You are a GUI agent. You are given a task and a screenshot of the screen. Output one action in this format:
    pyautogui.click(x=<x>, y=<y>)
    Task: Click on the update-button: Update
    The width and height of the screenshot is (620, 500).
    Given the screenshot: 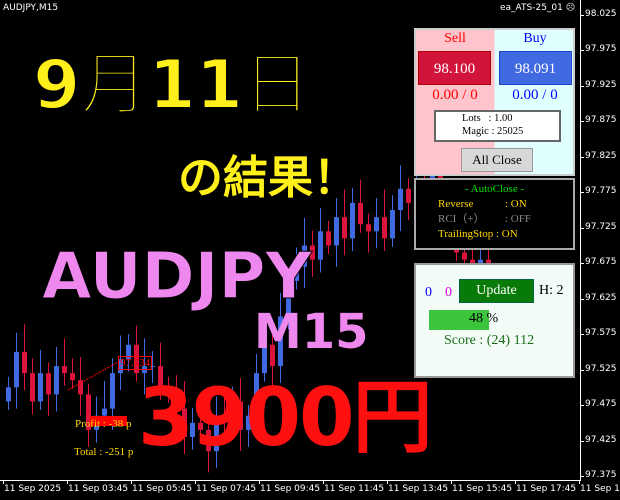 What is the action you would take?
    pyautogui.click(x=496, y=291)
    